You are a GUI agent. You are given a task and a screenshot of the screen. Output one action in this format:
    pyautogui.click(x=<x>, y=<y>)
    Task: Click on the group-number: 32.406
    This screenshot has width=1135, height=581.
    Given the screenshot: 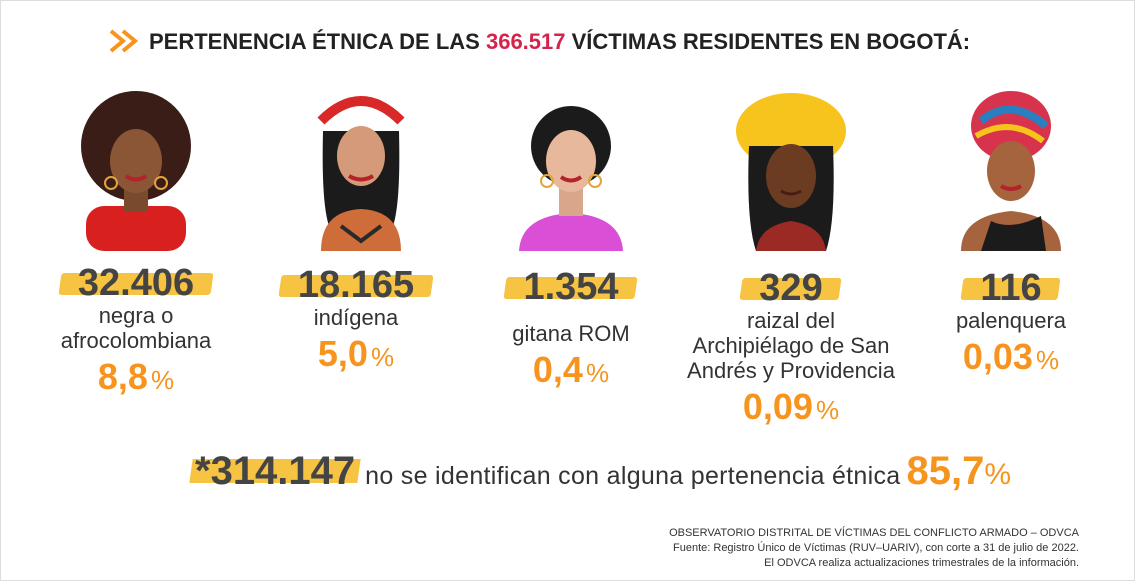 What is the action you would take?
    pyautogui.click(x=136, y=283)
    